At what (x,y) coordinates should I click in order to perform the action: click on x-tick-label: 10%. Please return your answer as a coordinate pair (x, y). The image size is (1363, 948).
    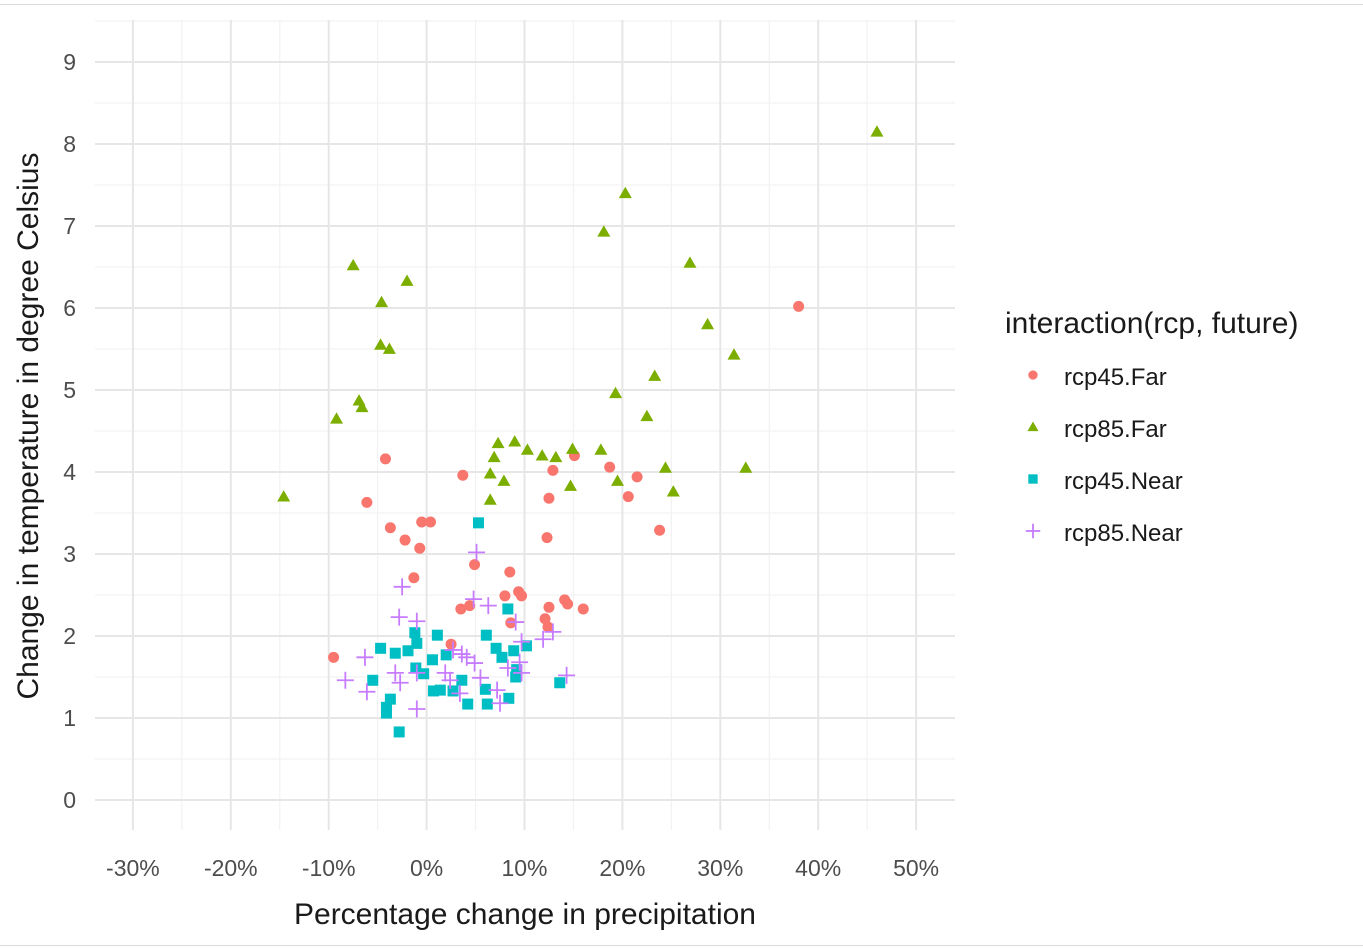
    Looking at the image, I should click on (524, 868).